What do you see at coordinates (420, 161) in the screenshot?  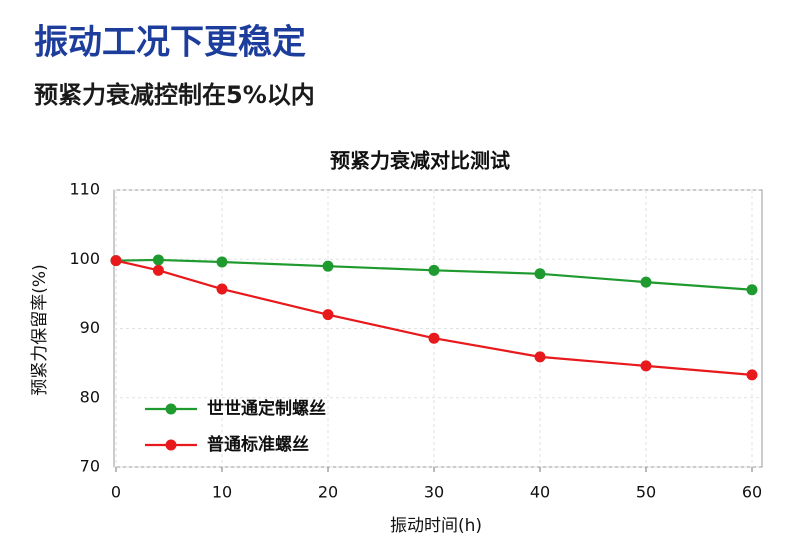 I see `chart-title: 预紧力衰减对比测试` at bounding box center [420, 161].